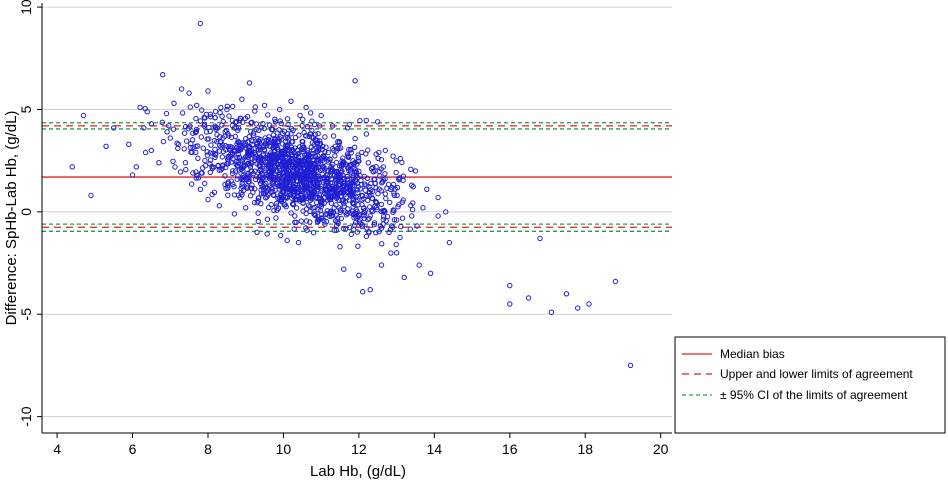 The height and width of the screenshot is (483, 948). What do you see at coordinates (358, 471) in the screenshot?
I see `x-axis-title: Lab Hb, (g/dL)` at bounding box center [358, 471].